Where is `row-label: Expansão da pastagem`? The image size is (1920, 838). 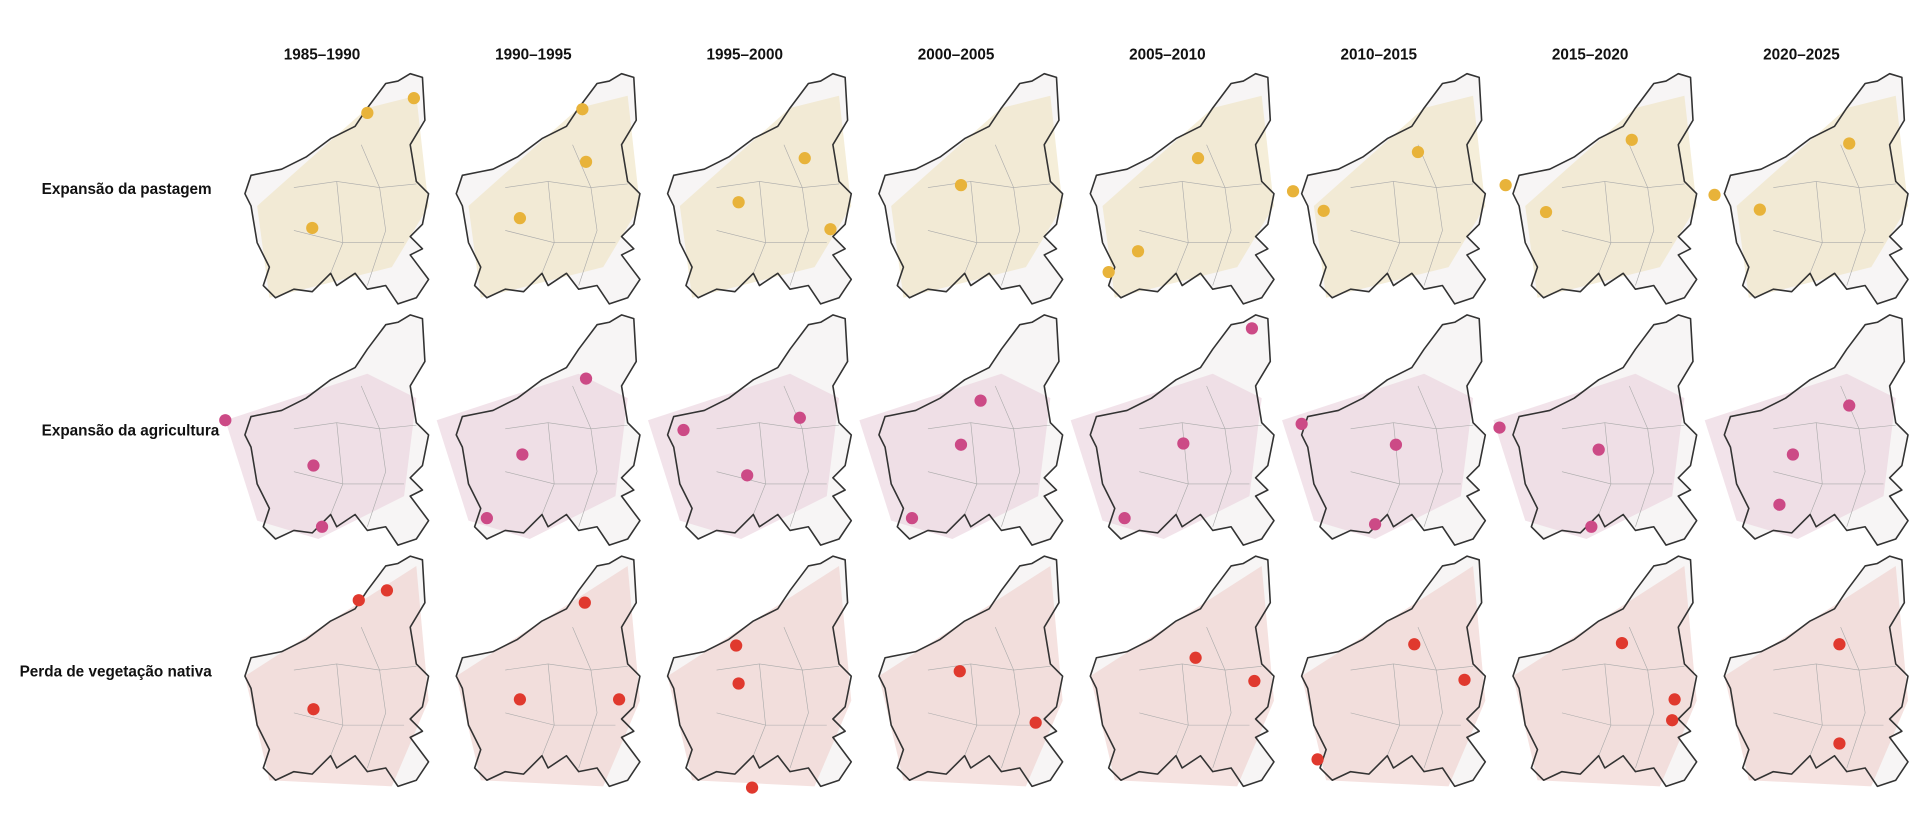
row-label: Expansão da pastagem is located at coordinates (127, 189).